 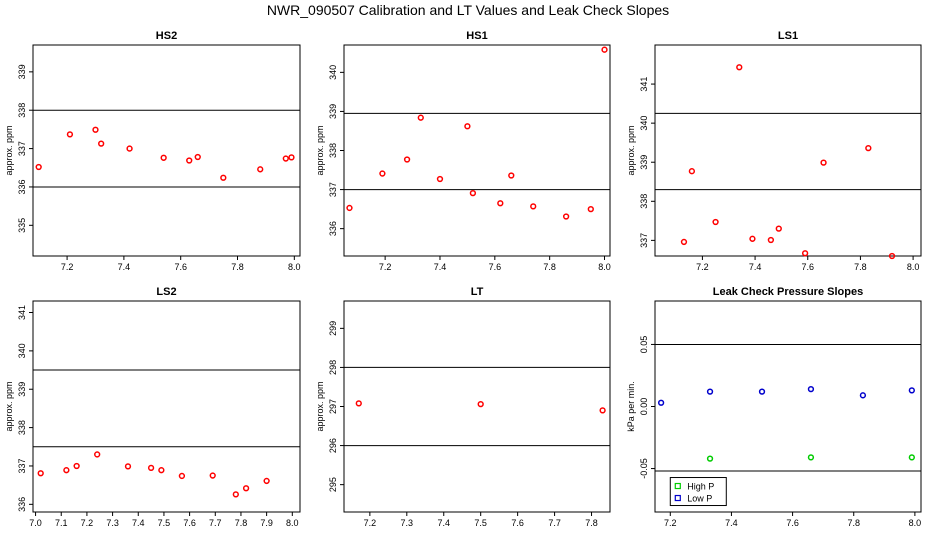 I want to click on panel-2-y-tick-label: 339, so click(x=333, y=111).